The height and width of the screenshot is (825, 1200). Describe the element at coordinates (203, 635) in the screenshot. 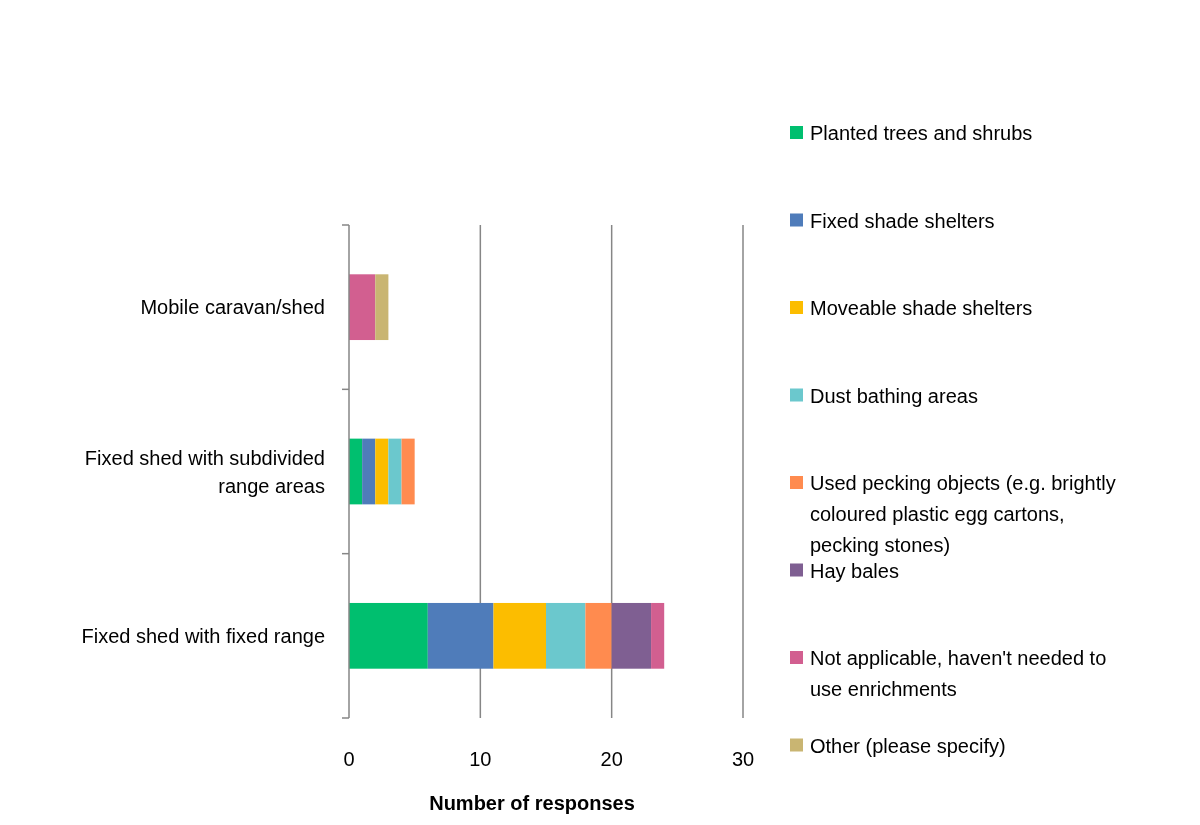

I see `y-tick-label: Fixed shed with fixed range` at that location.